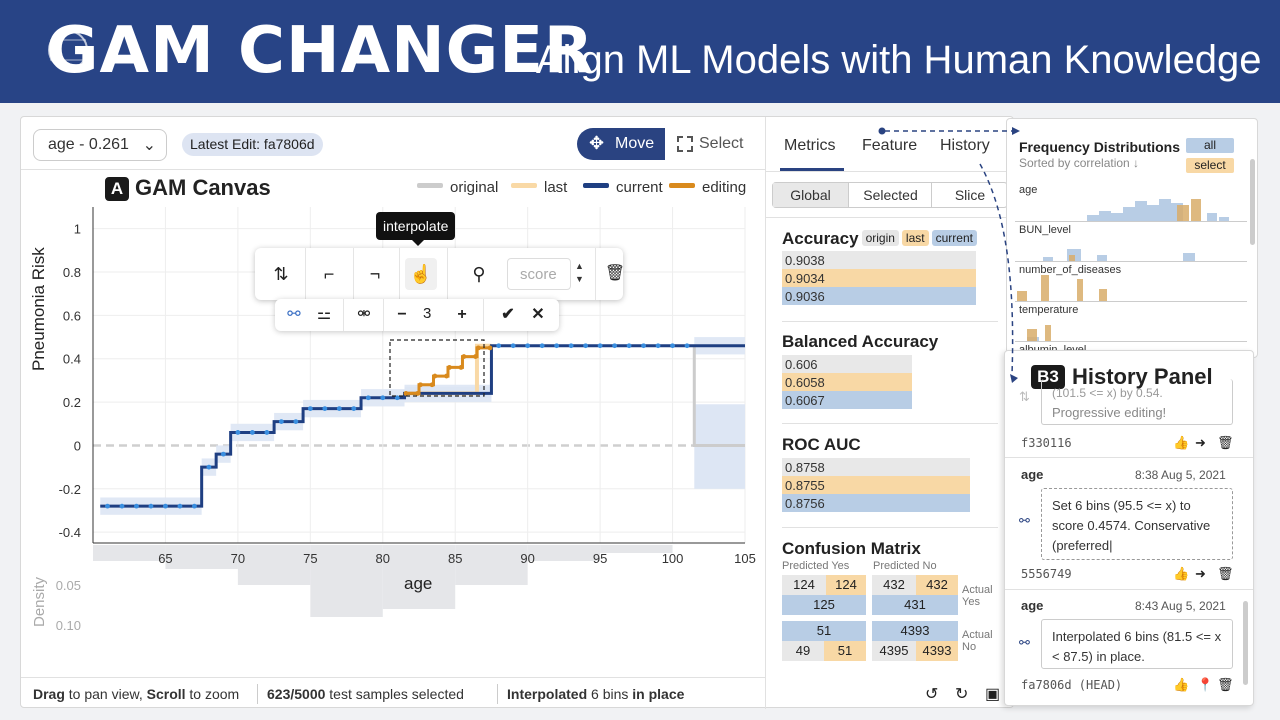  What do you see at coordinates (383, 558) in the screenshot?
I see `x-tick-label: 80` at bounding box center [383, 558].